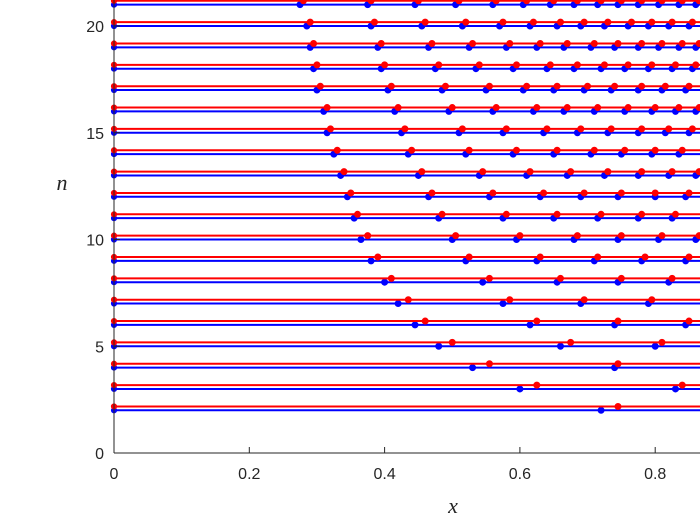 This screenshot has height=525, width=700. What do you see at coordinates (62, 182) in the screenshot?
I see `y-axis-label: n` at bounding box center [62, 182].